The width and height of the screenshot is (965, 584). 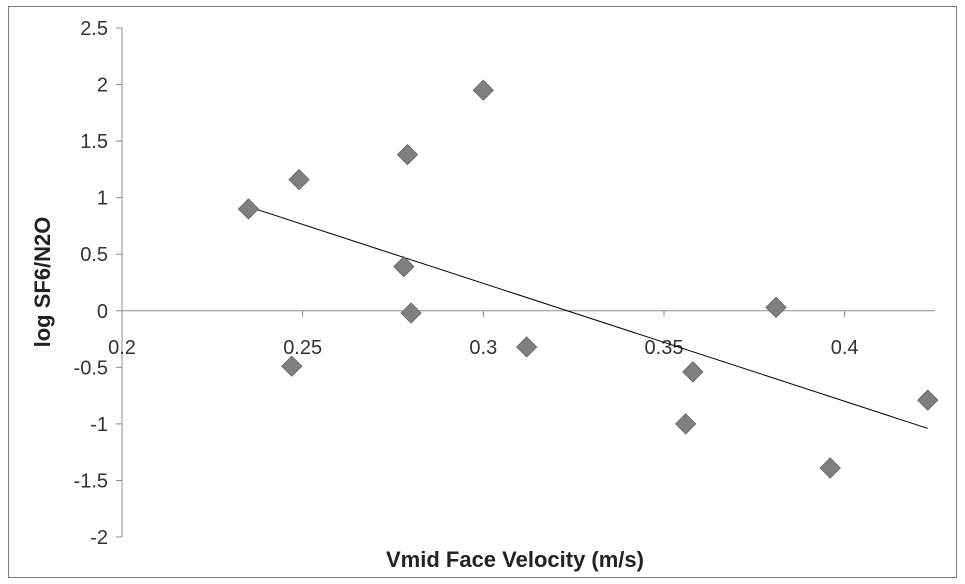 I want to click on y-tick-label: 0.5, so click(x=94, y=255).